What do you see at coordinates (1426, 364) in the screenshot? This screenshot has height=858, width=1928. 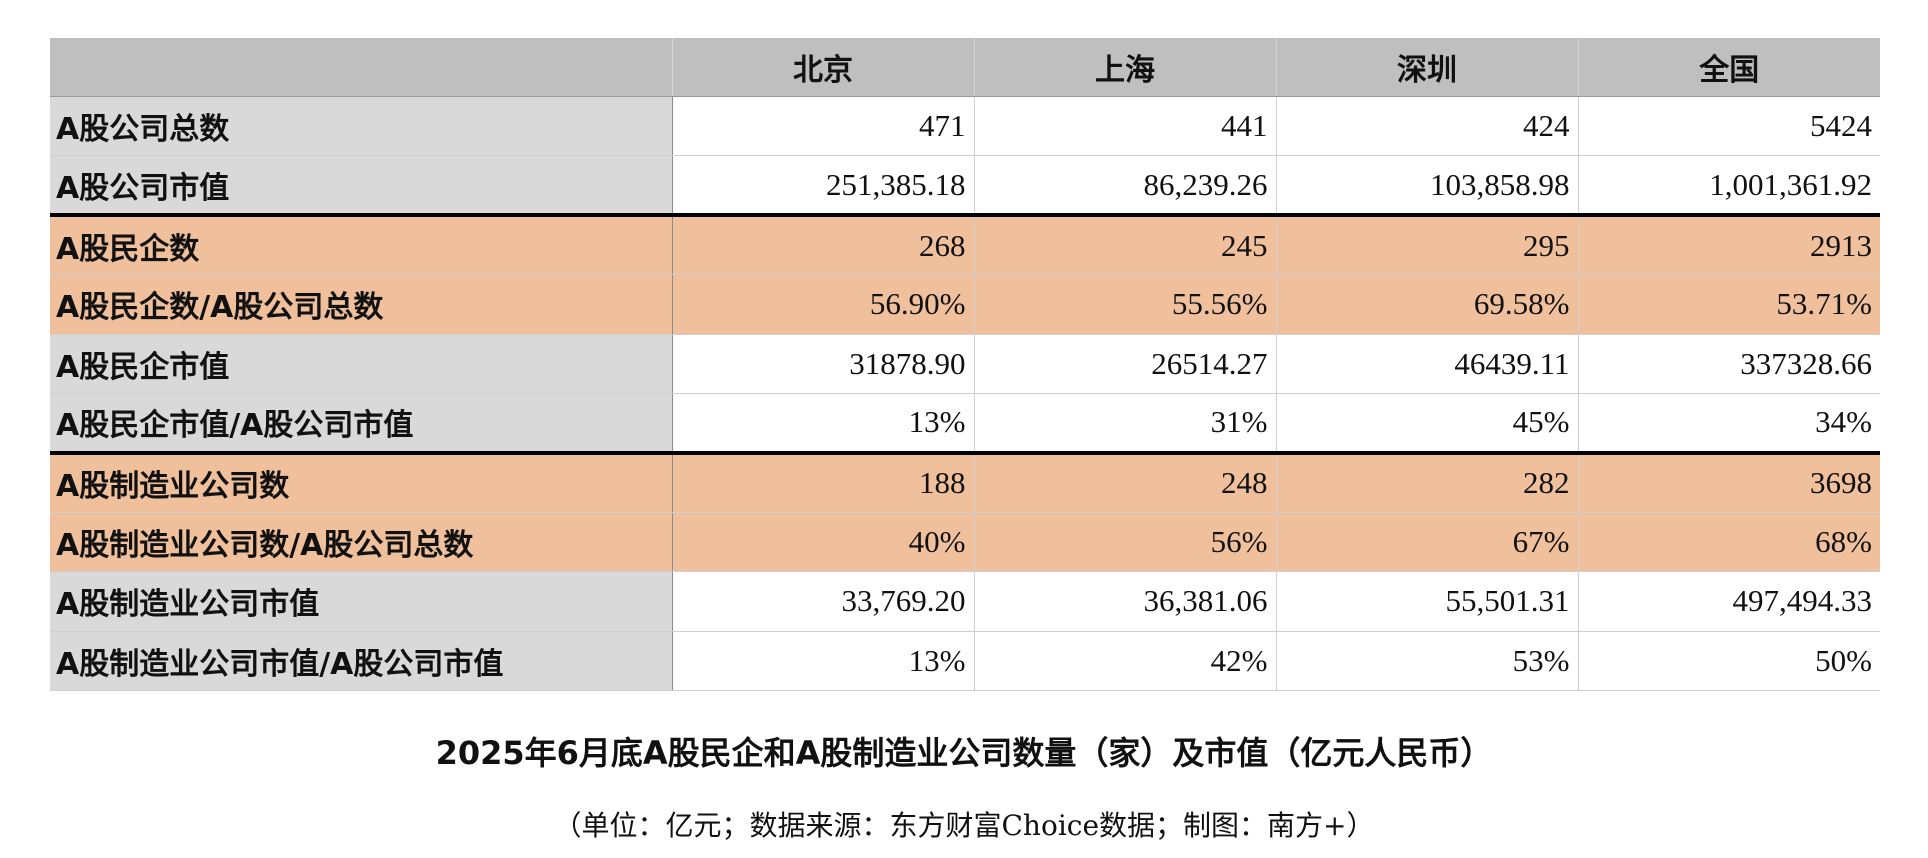 I see `table-cell: 46439.11` at bounding box center [1426, 364].